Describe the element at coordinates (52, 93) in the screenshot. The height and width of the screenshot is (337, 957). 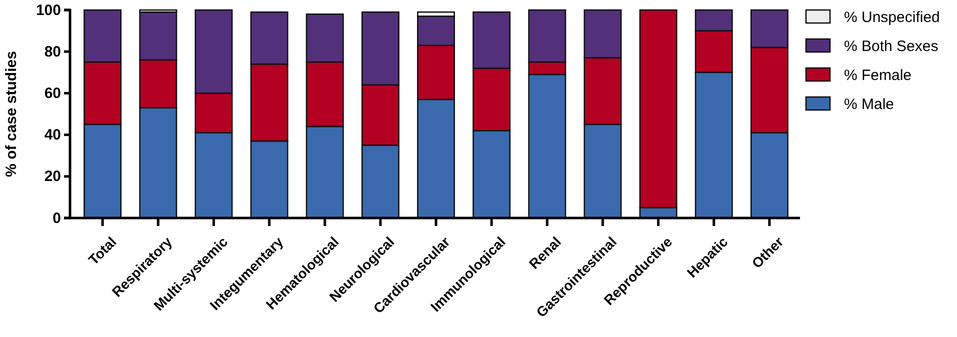
I see `y-tick-label: 60` at that location.